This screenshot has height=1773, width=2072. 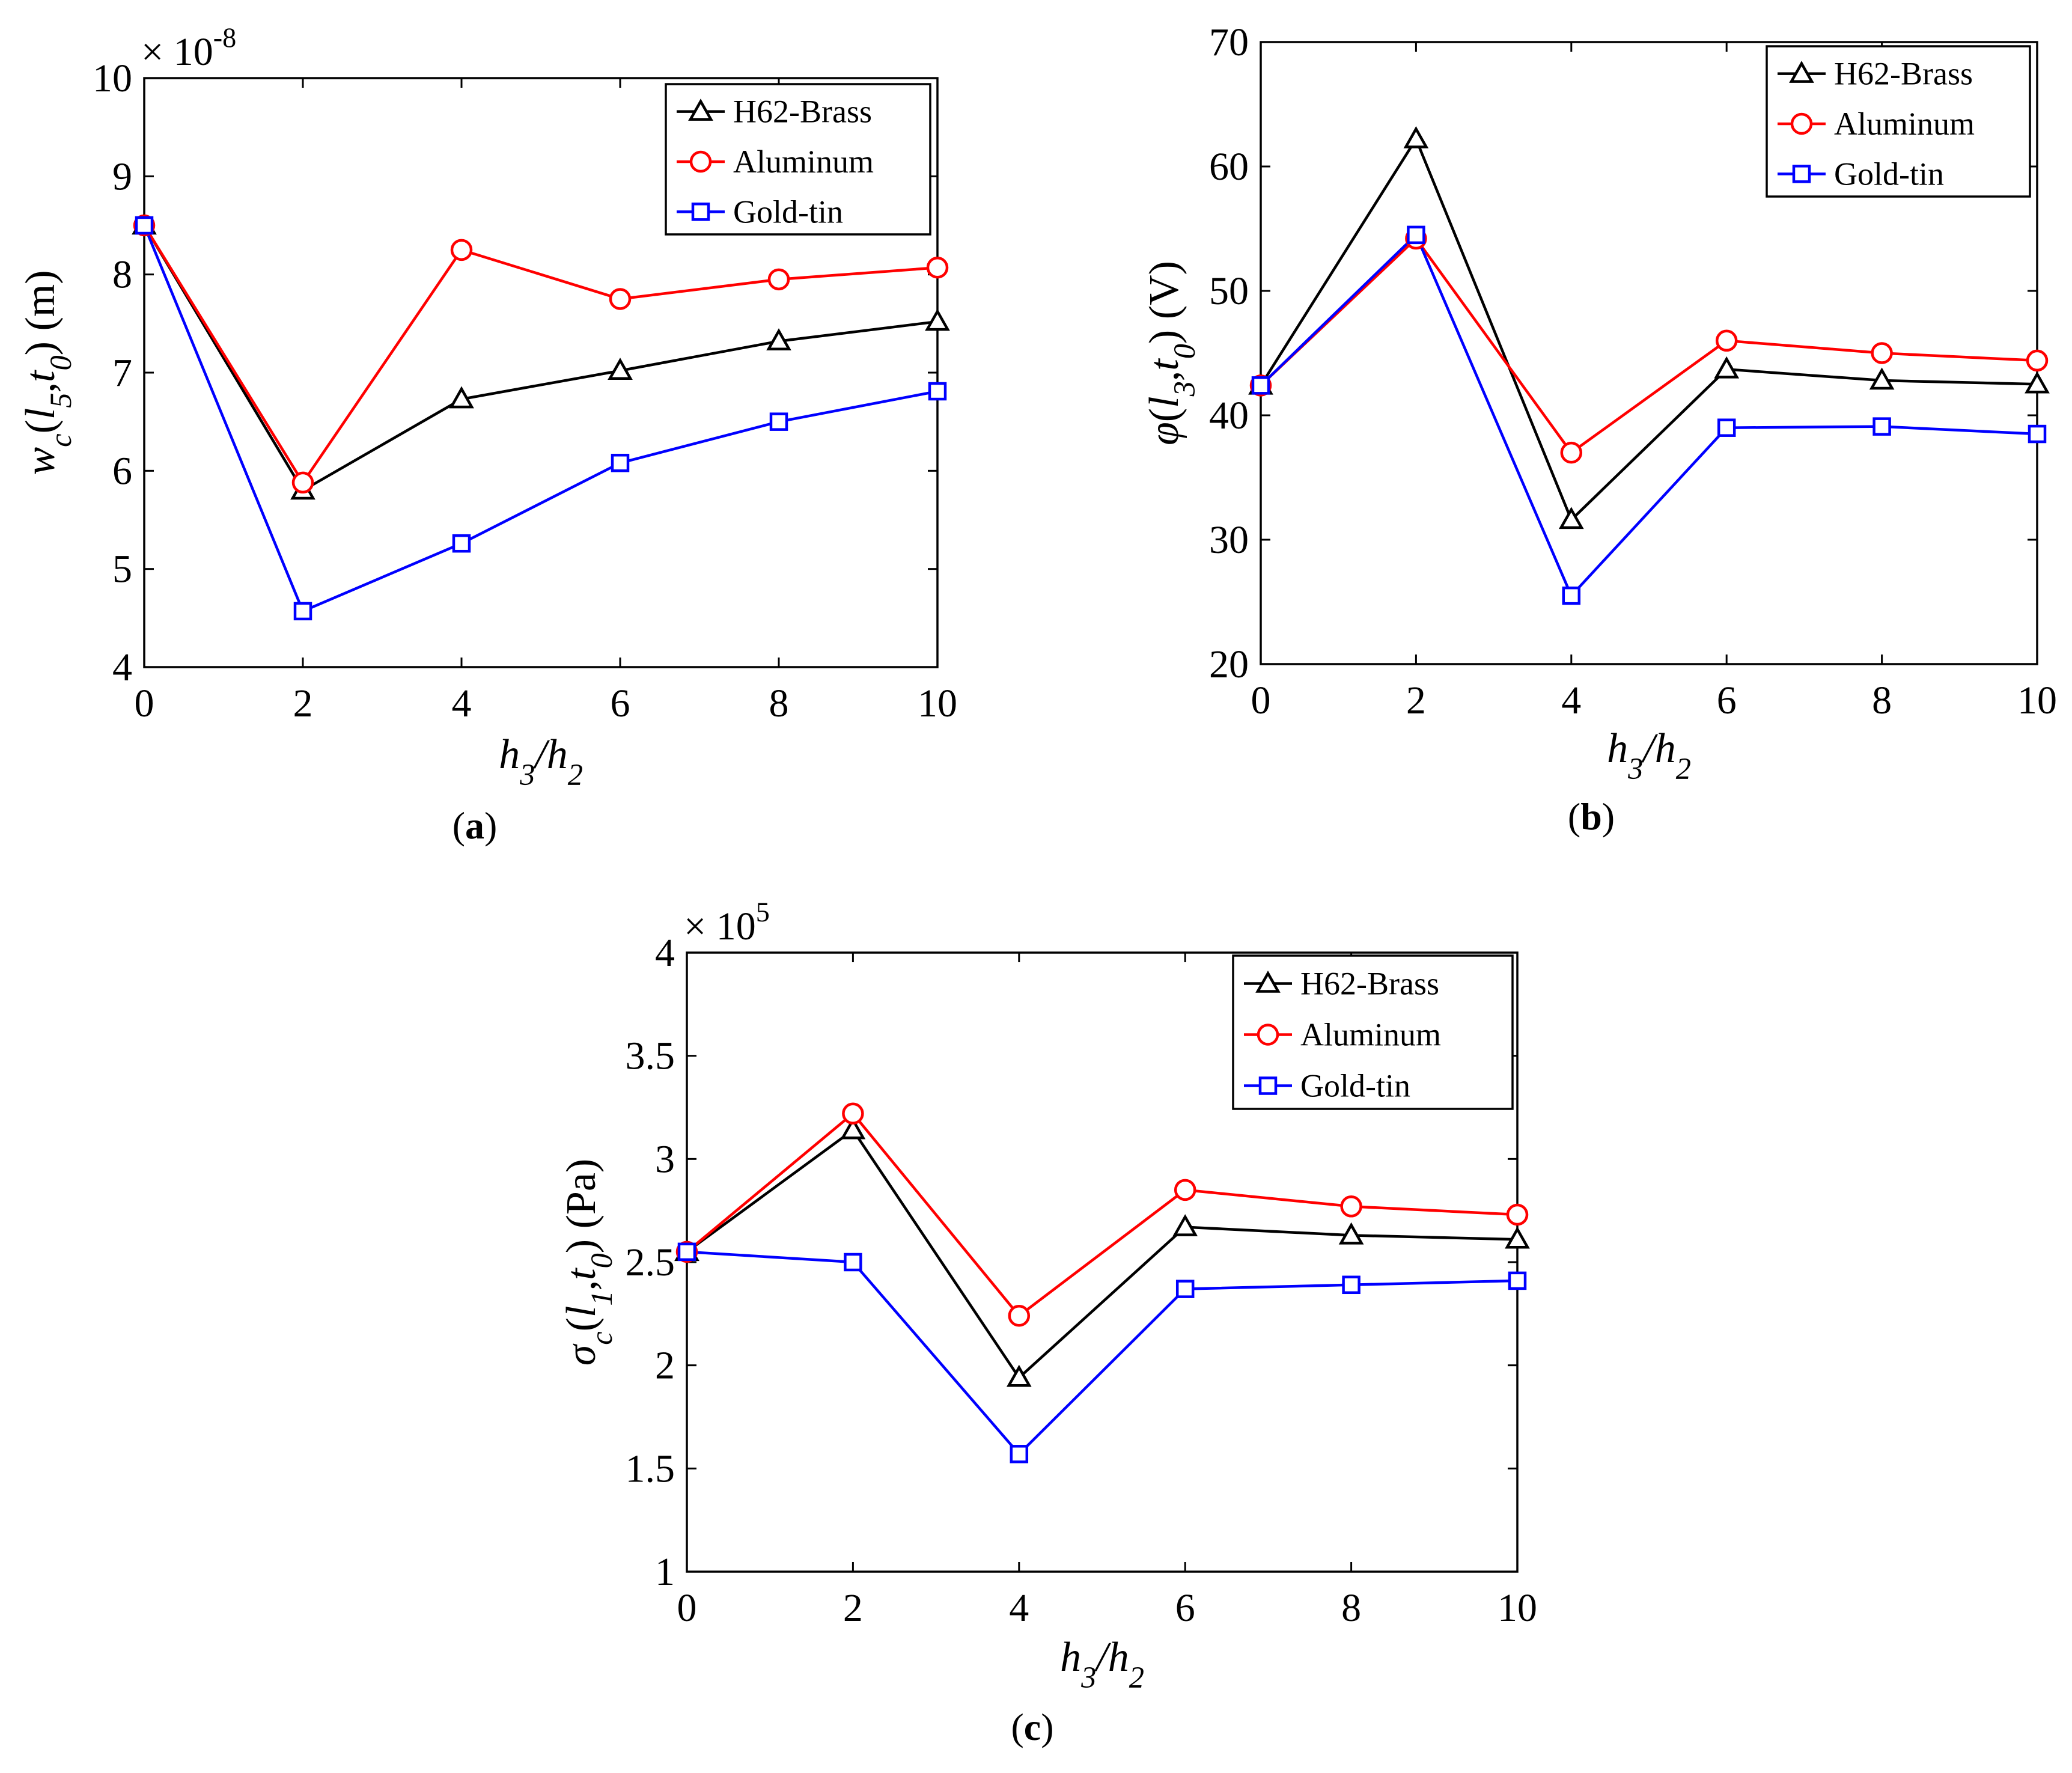 I want to click on y-tick-label: 8, so click(x=122, y=275).